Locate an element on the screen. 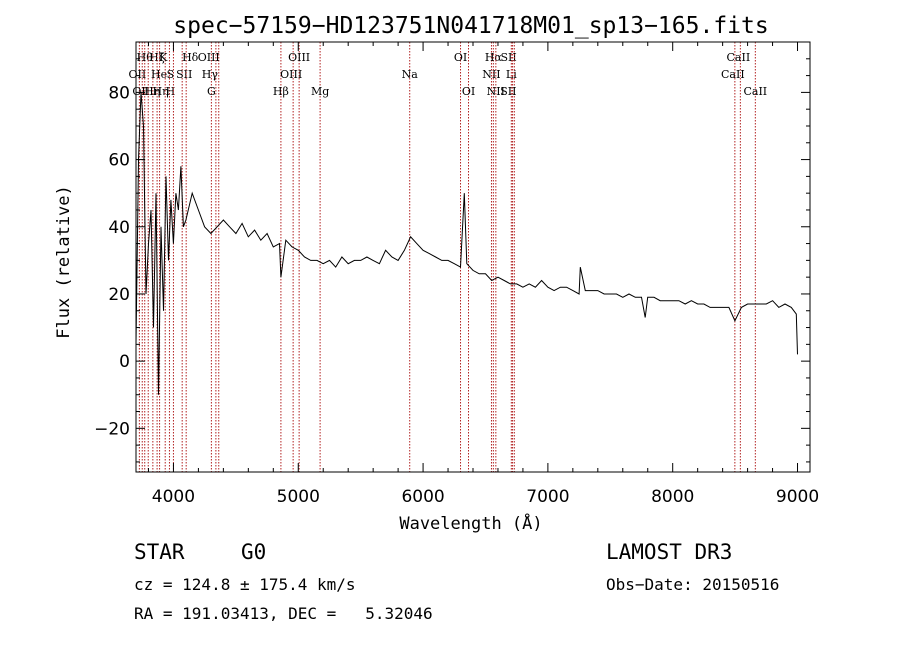 The width and height of the screenshot is (900, 649). line-label-15: Hβ is located at coordinates (281, 91).